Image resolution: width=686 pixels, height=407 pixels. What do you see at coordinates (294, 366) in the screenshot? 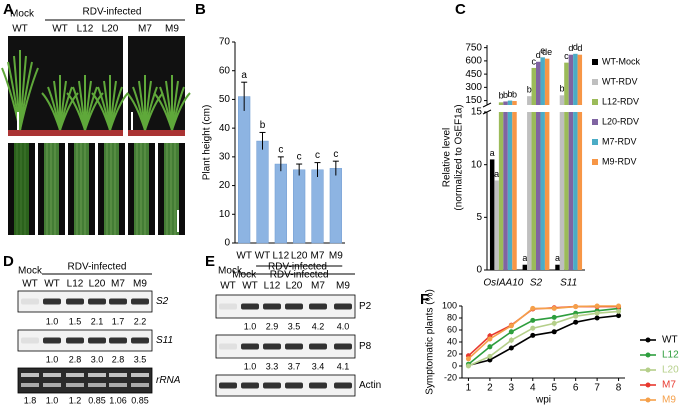
I see `quant-value: 3.7` at bounding box center [294, 366].